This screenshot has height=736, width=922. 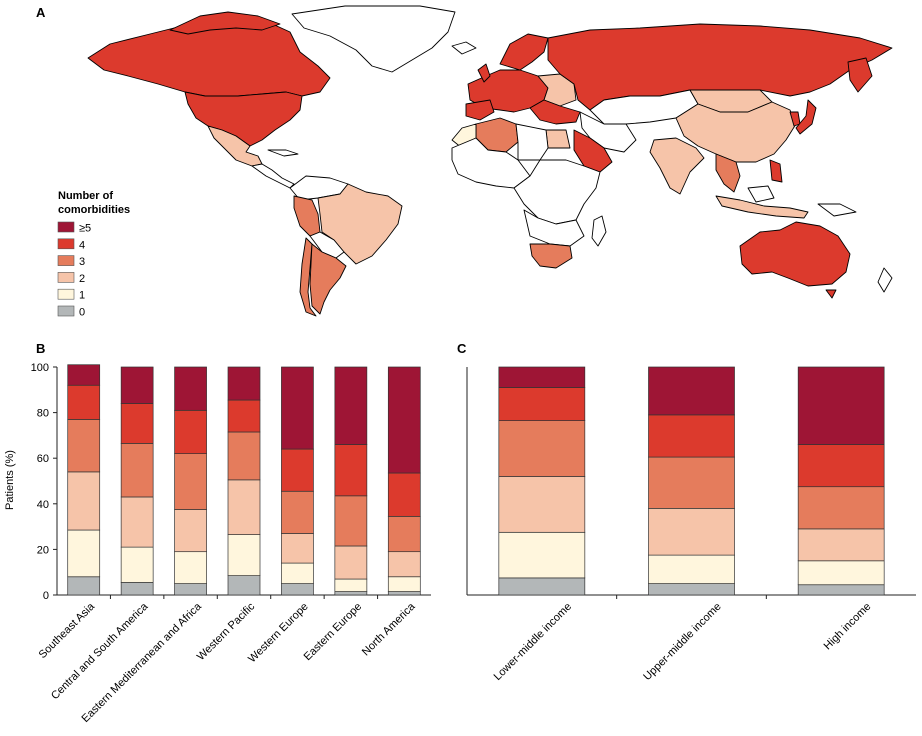 I want to click on map-balkans-turkey, so click(x=555, y=112).